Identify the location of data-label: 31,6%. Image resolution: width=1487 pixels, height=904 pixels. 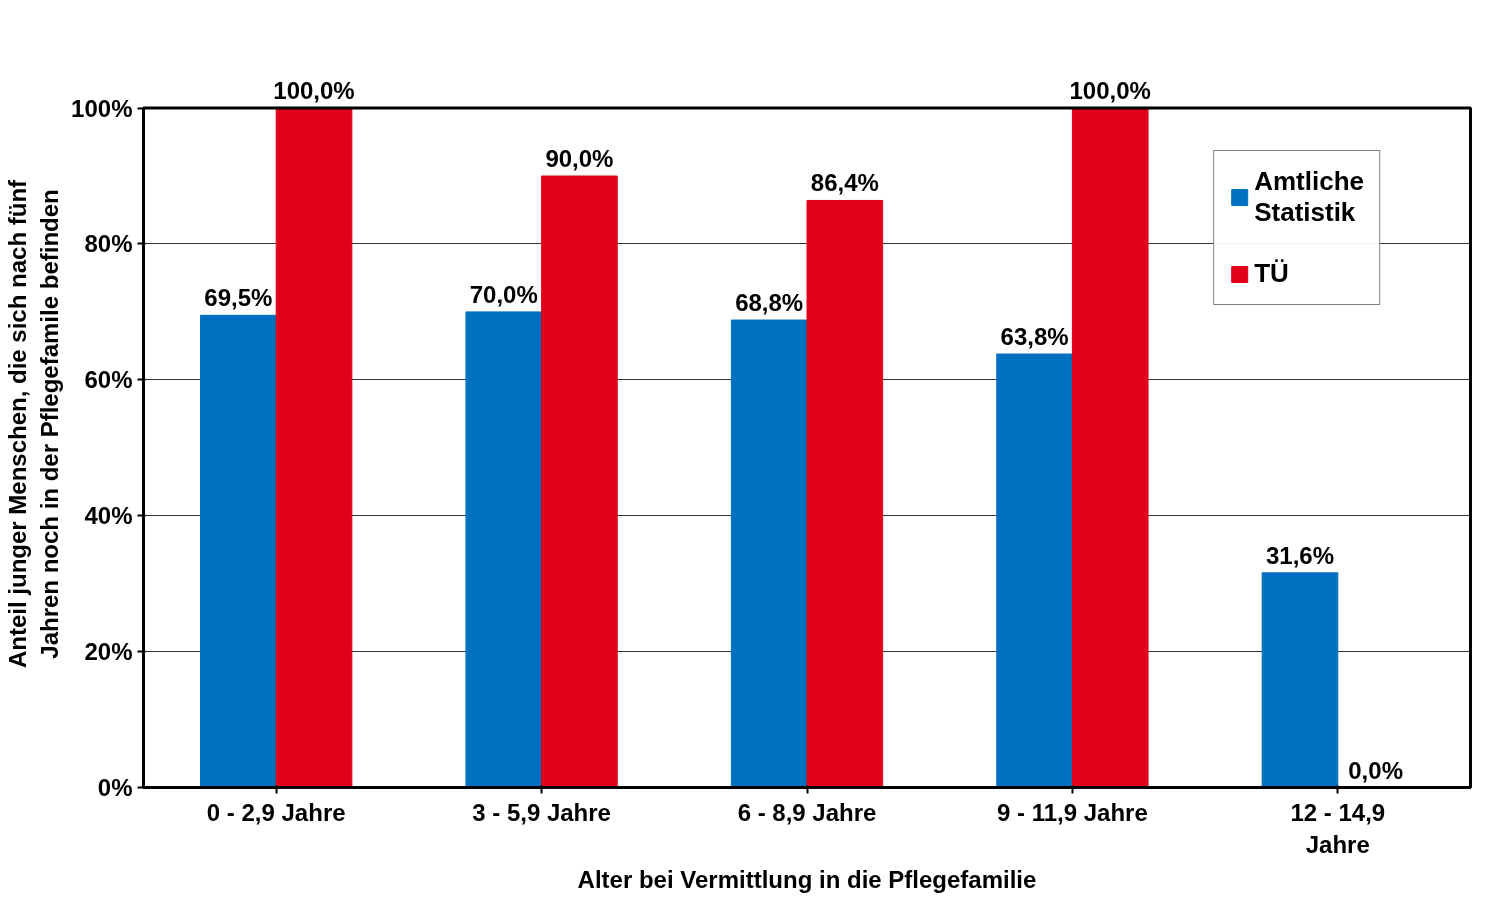
(1300, 555).